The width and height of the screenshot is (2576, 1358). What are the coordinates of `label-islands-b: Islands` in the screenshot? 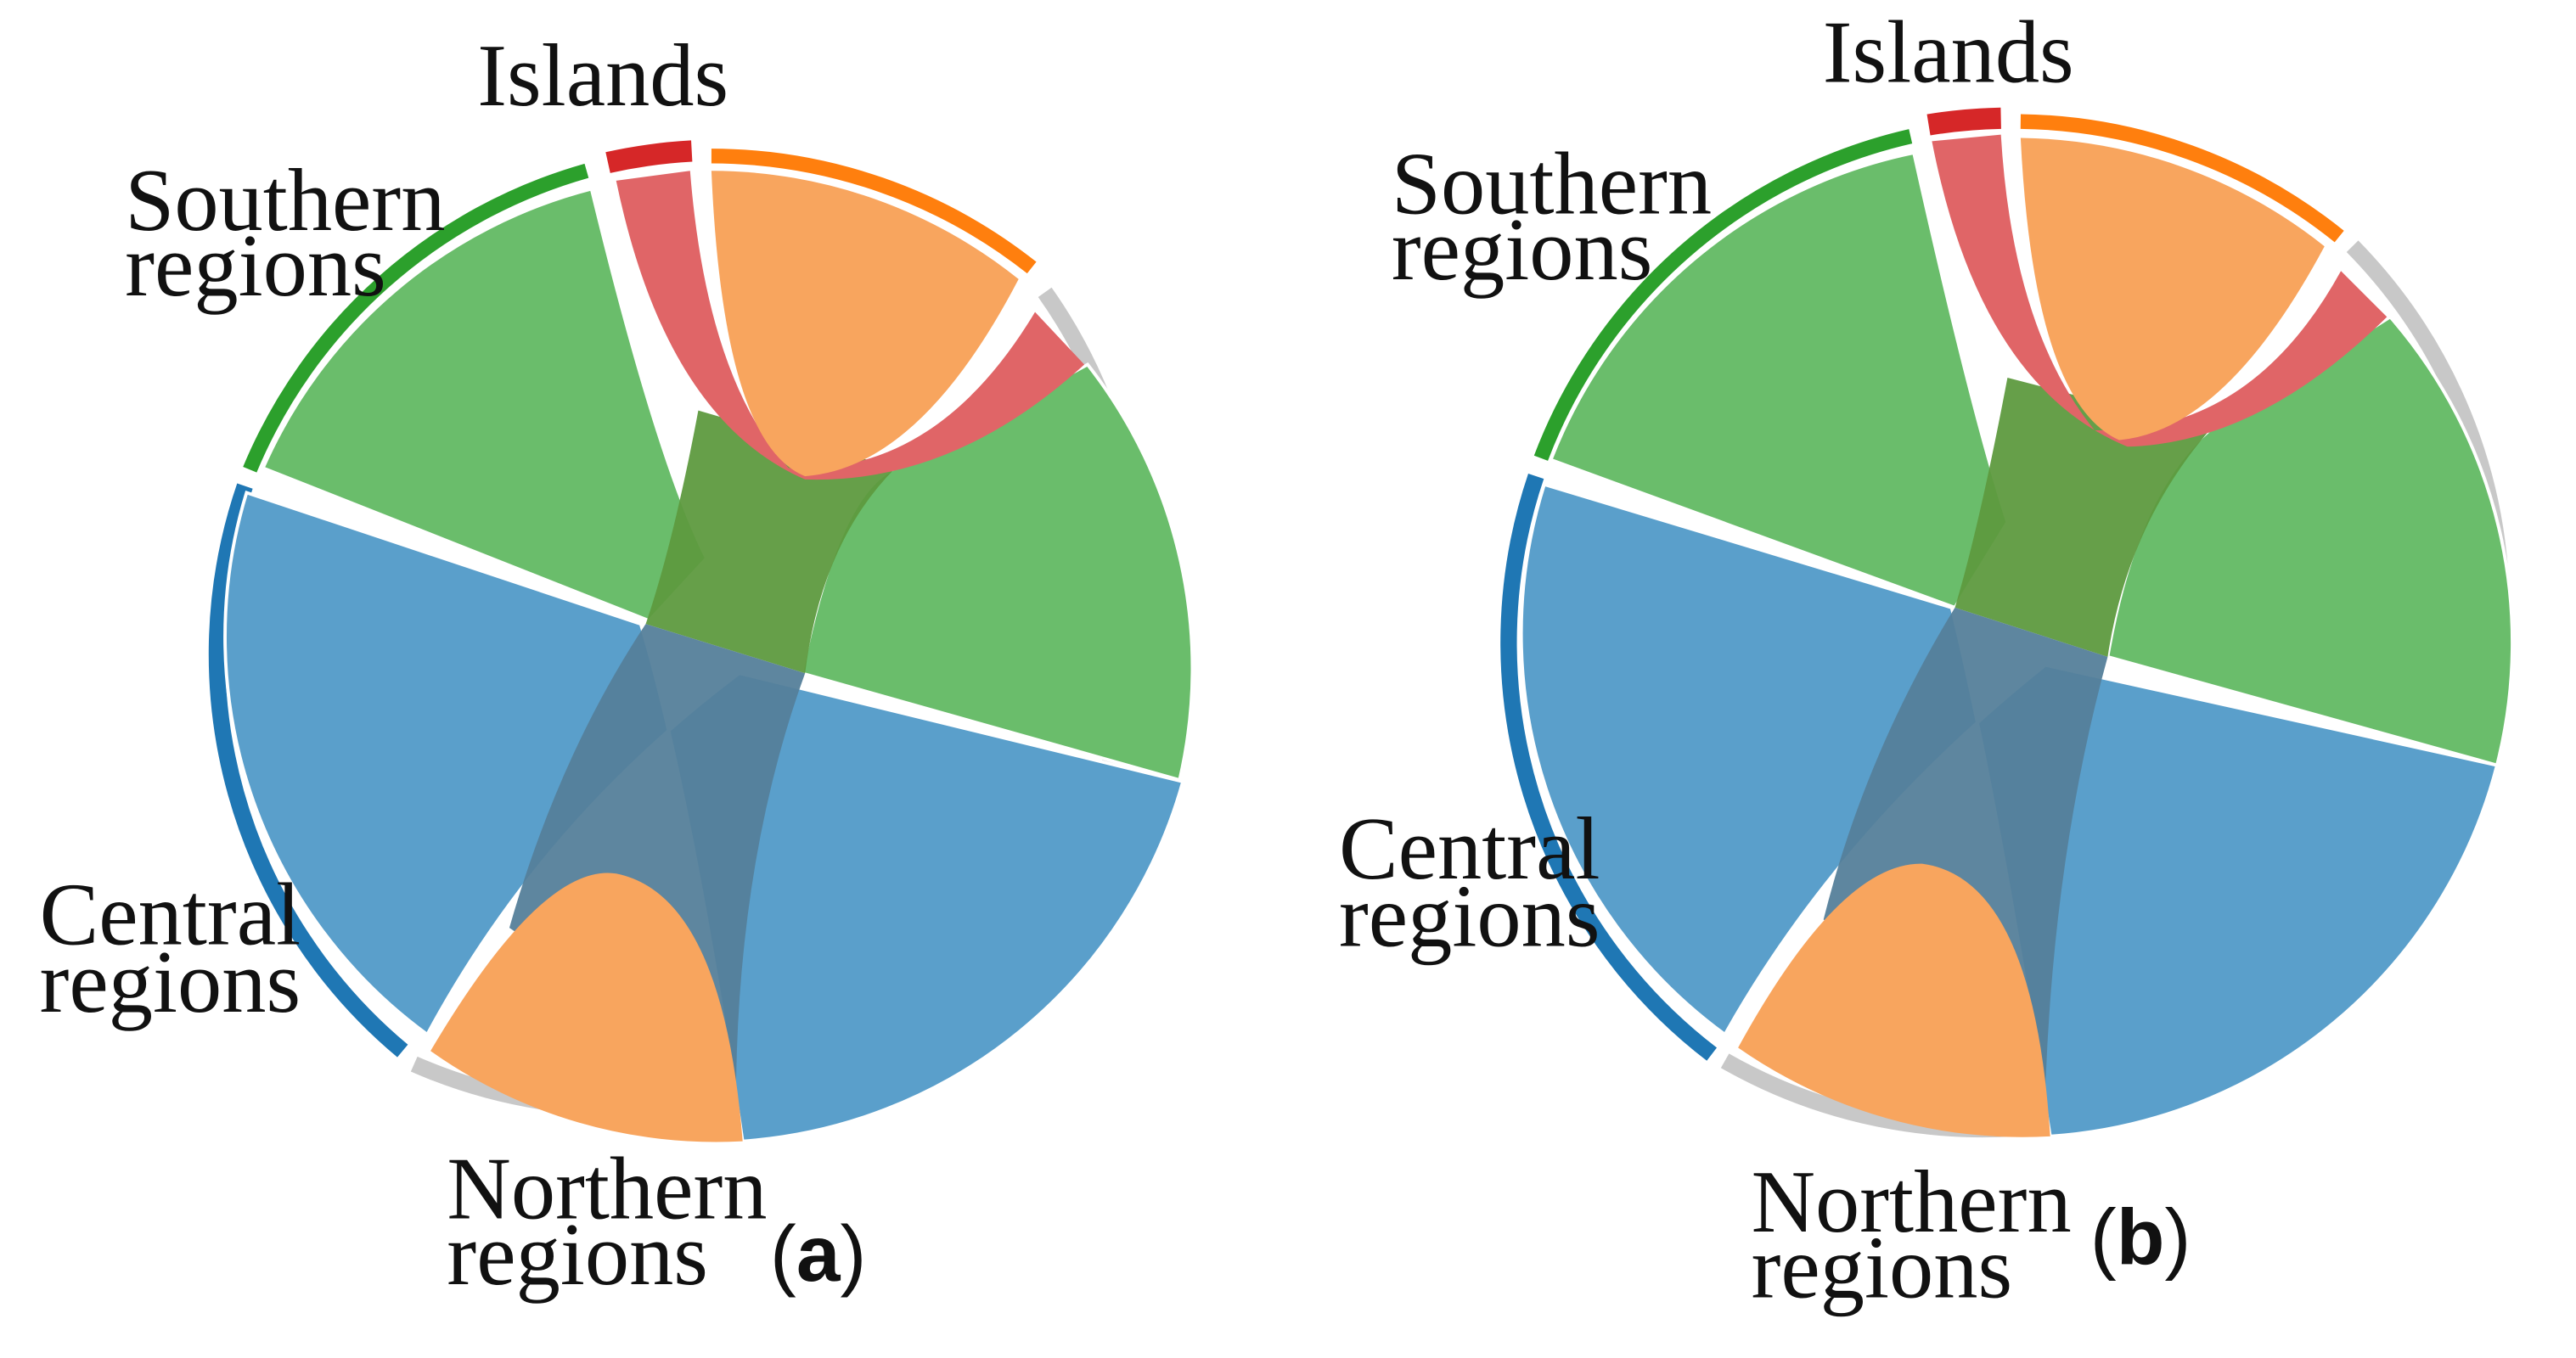 It's located at (1948, 52).